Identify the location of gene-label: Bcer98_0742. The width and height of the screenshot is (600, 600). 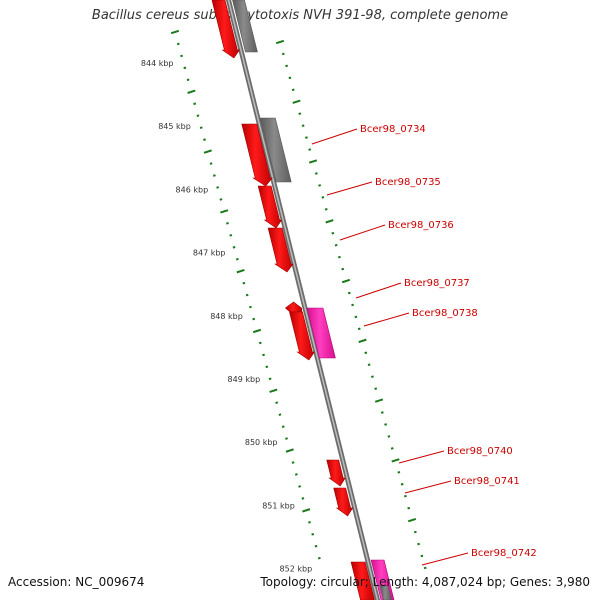
(504, 553).